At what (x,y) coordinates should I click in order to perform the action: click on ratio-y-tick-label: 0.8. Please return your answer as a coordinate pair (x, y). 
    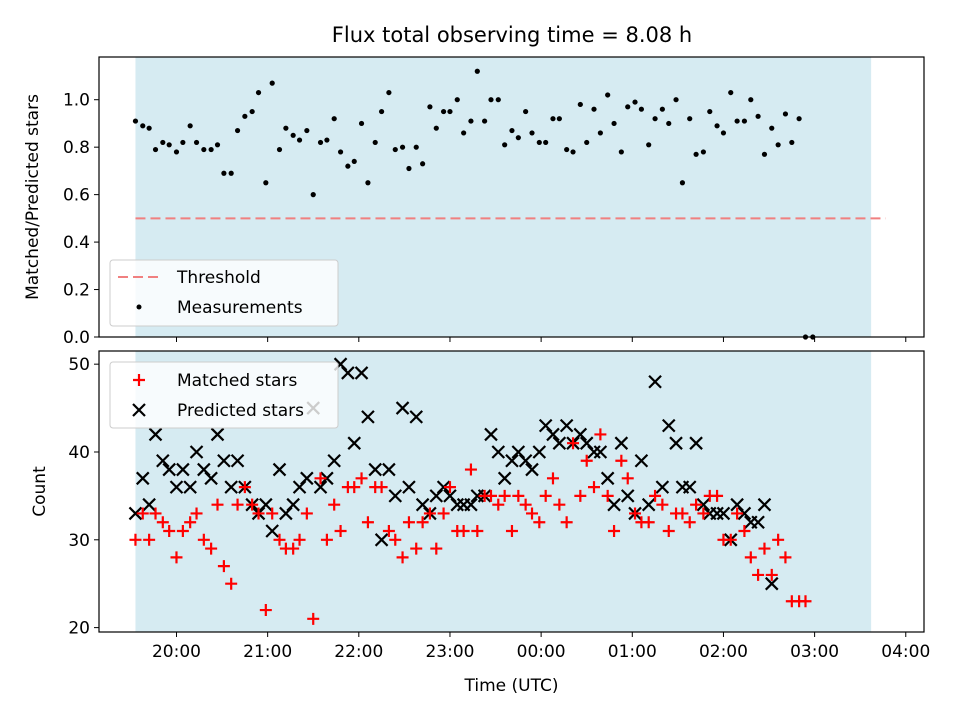
    Looking at the image, I should click on (76, 148).